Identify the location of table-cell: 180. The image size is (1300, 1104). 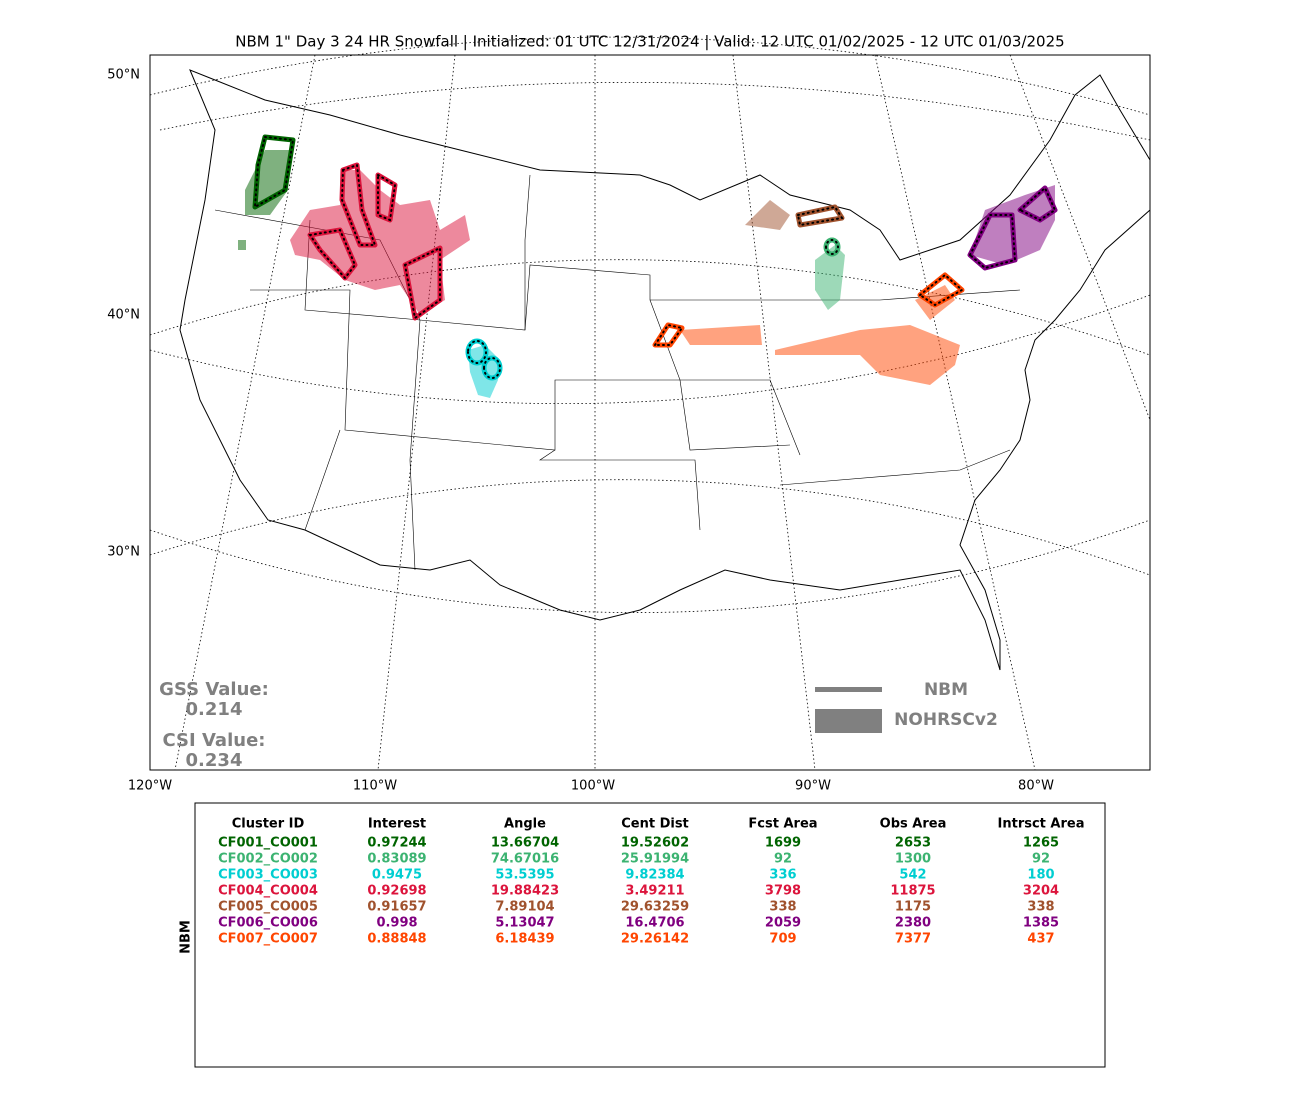
(1040, 875).